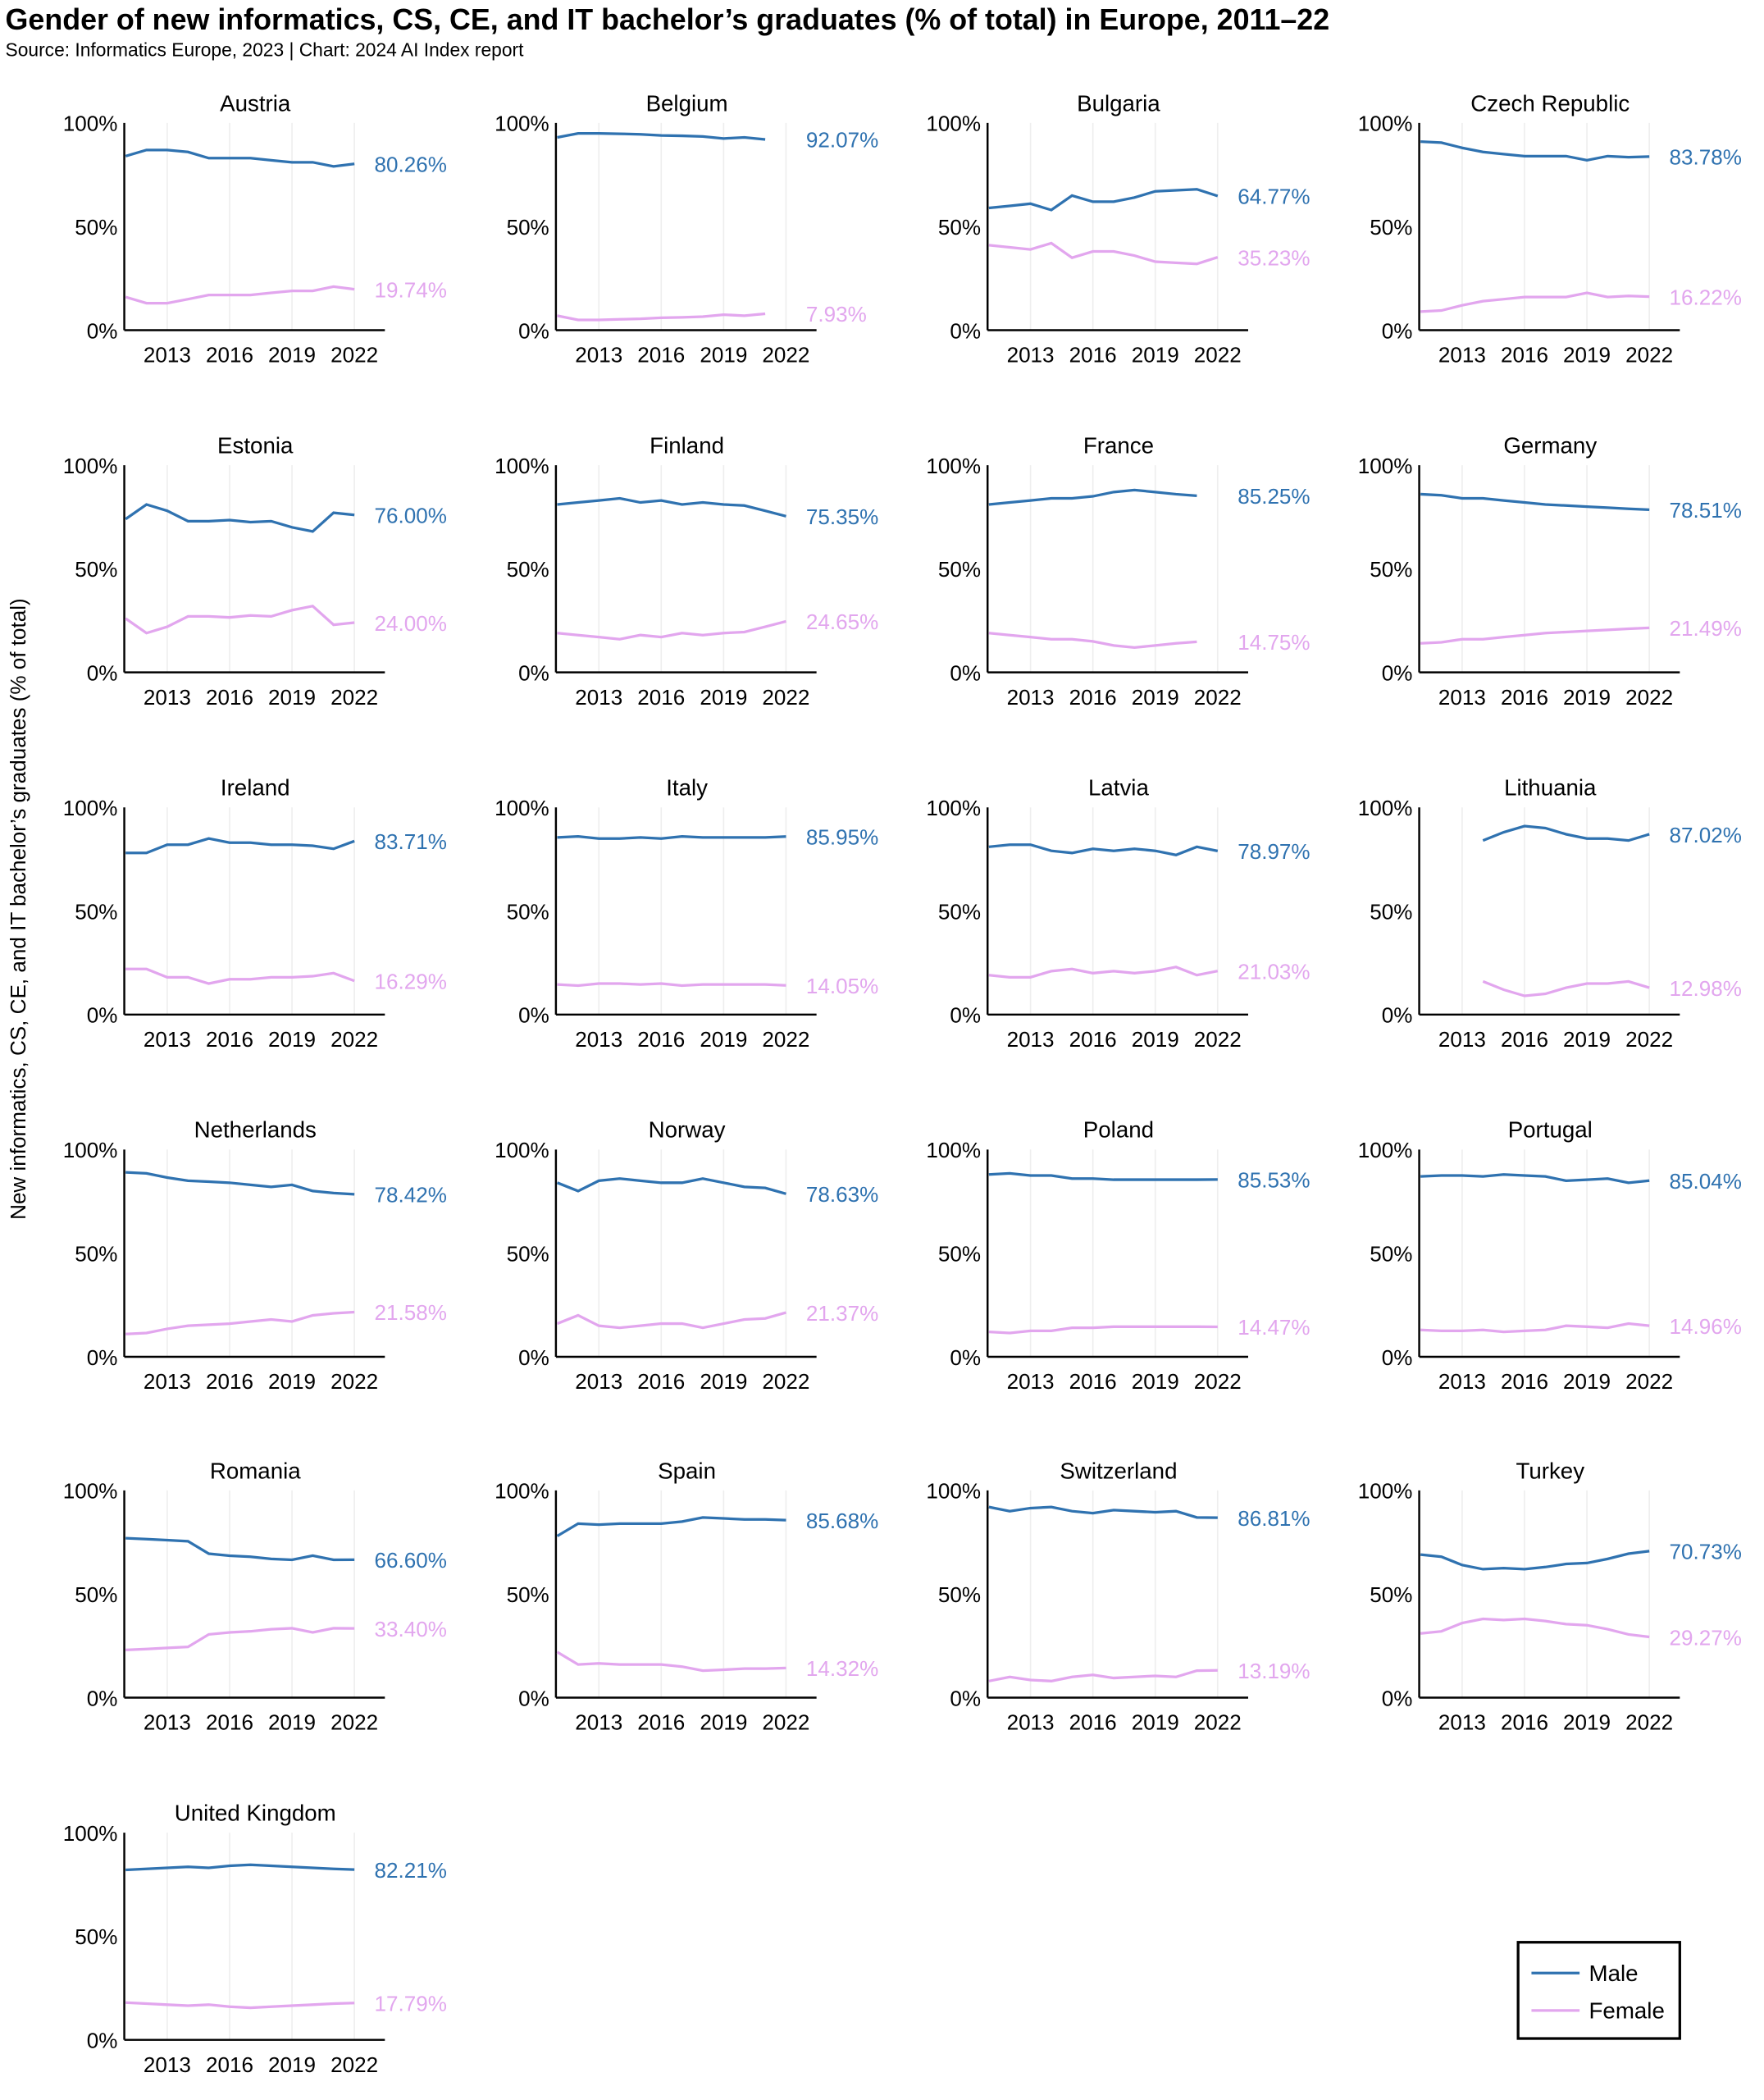 The width and height of the screenshot is (1764, 2100). Describe the element at coordinates (1614, 1974) in the screenshot. I see `legend-male-label: Male` at that location.